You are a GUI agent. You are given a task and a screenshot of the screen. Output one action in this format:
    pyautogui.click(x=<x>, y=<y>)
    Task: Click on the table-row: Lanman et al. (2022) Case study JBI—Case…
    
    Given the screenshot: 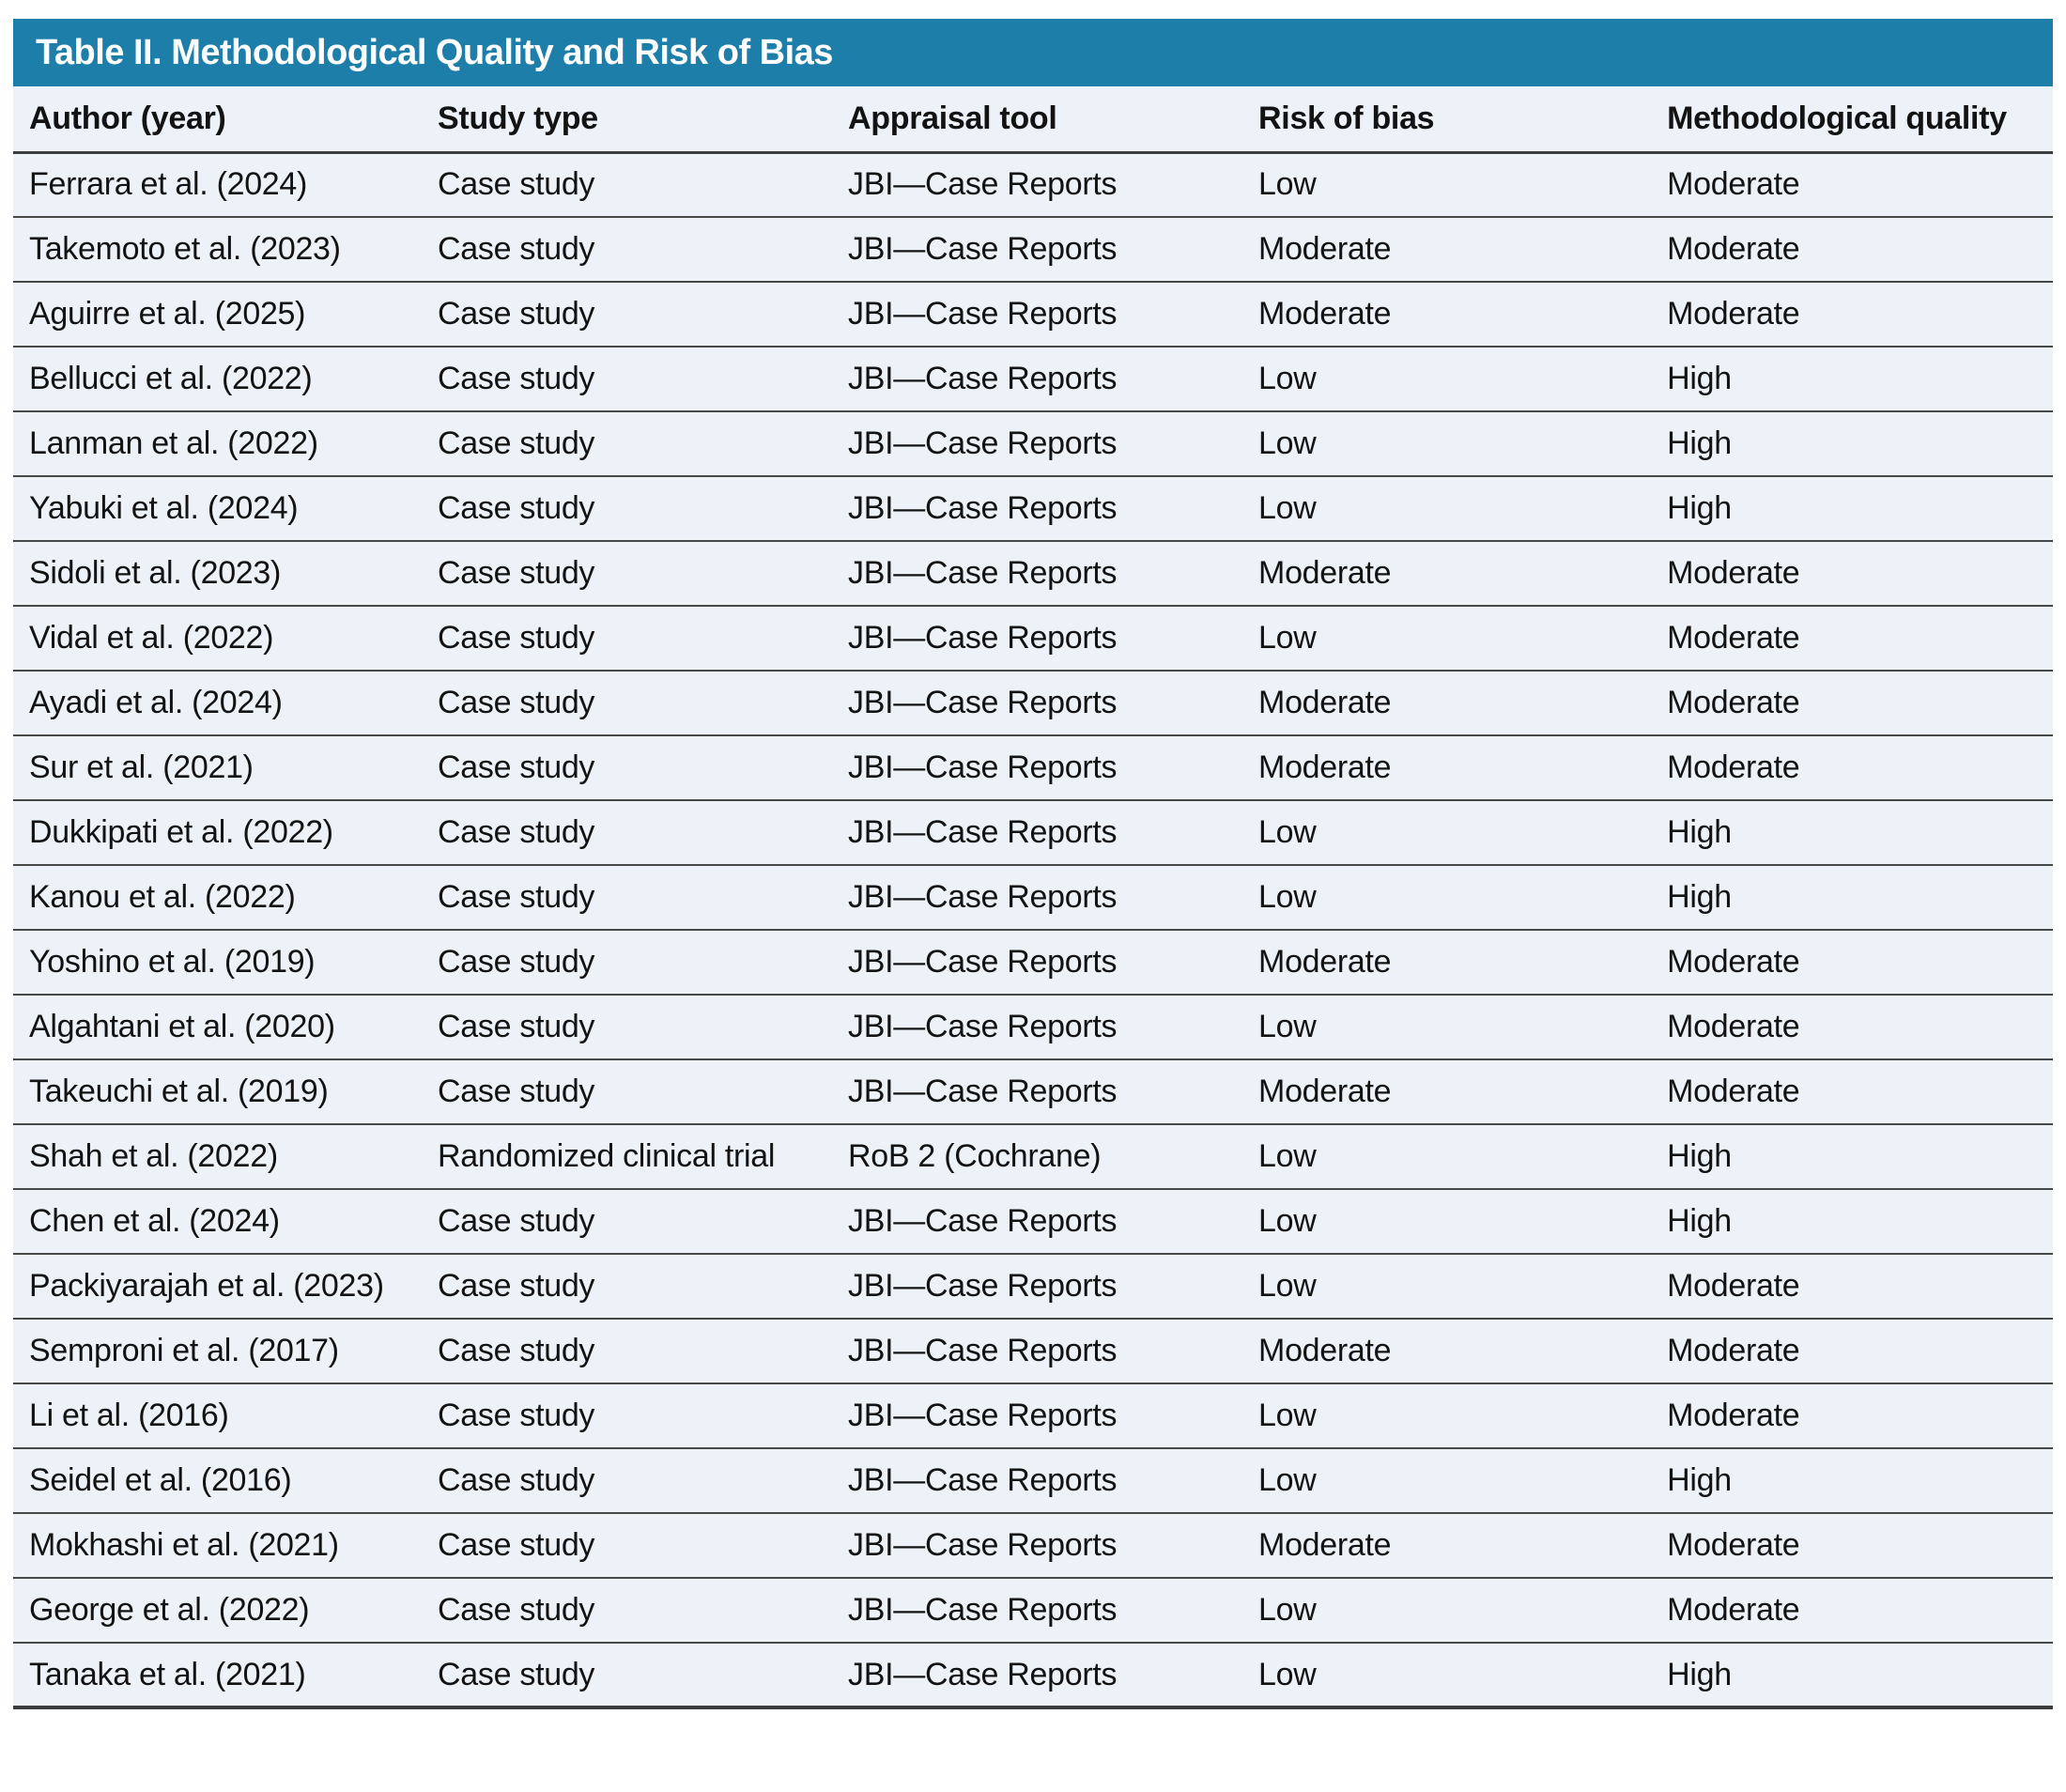 What is the action you would take?
    pyautogui.click(x=1033, y=444)
    